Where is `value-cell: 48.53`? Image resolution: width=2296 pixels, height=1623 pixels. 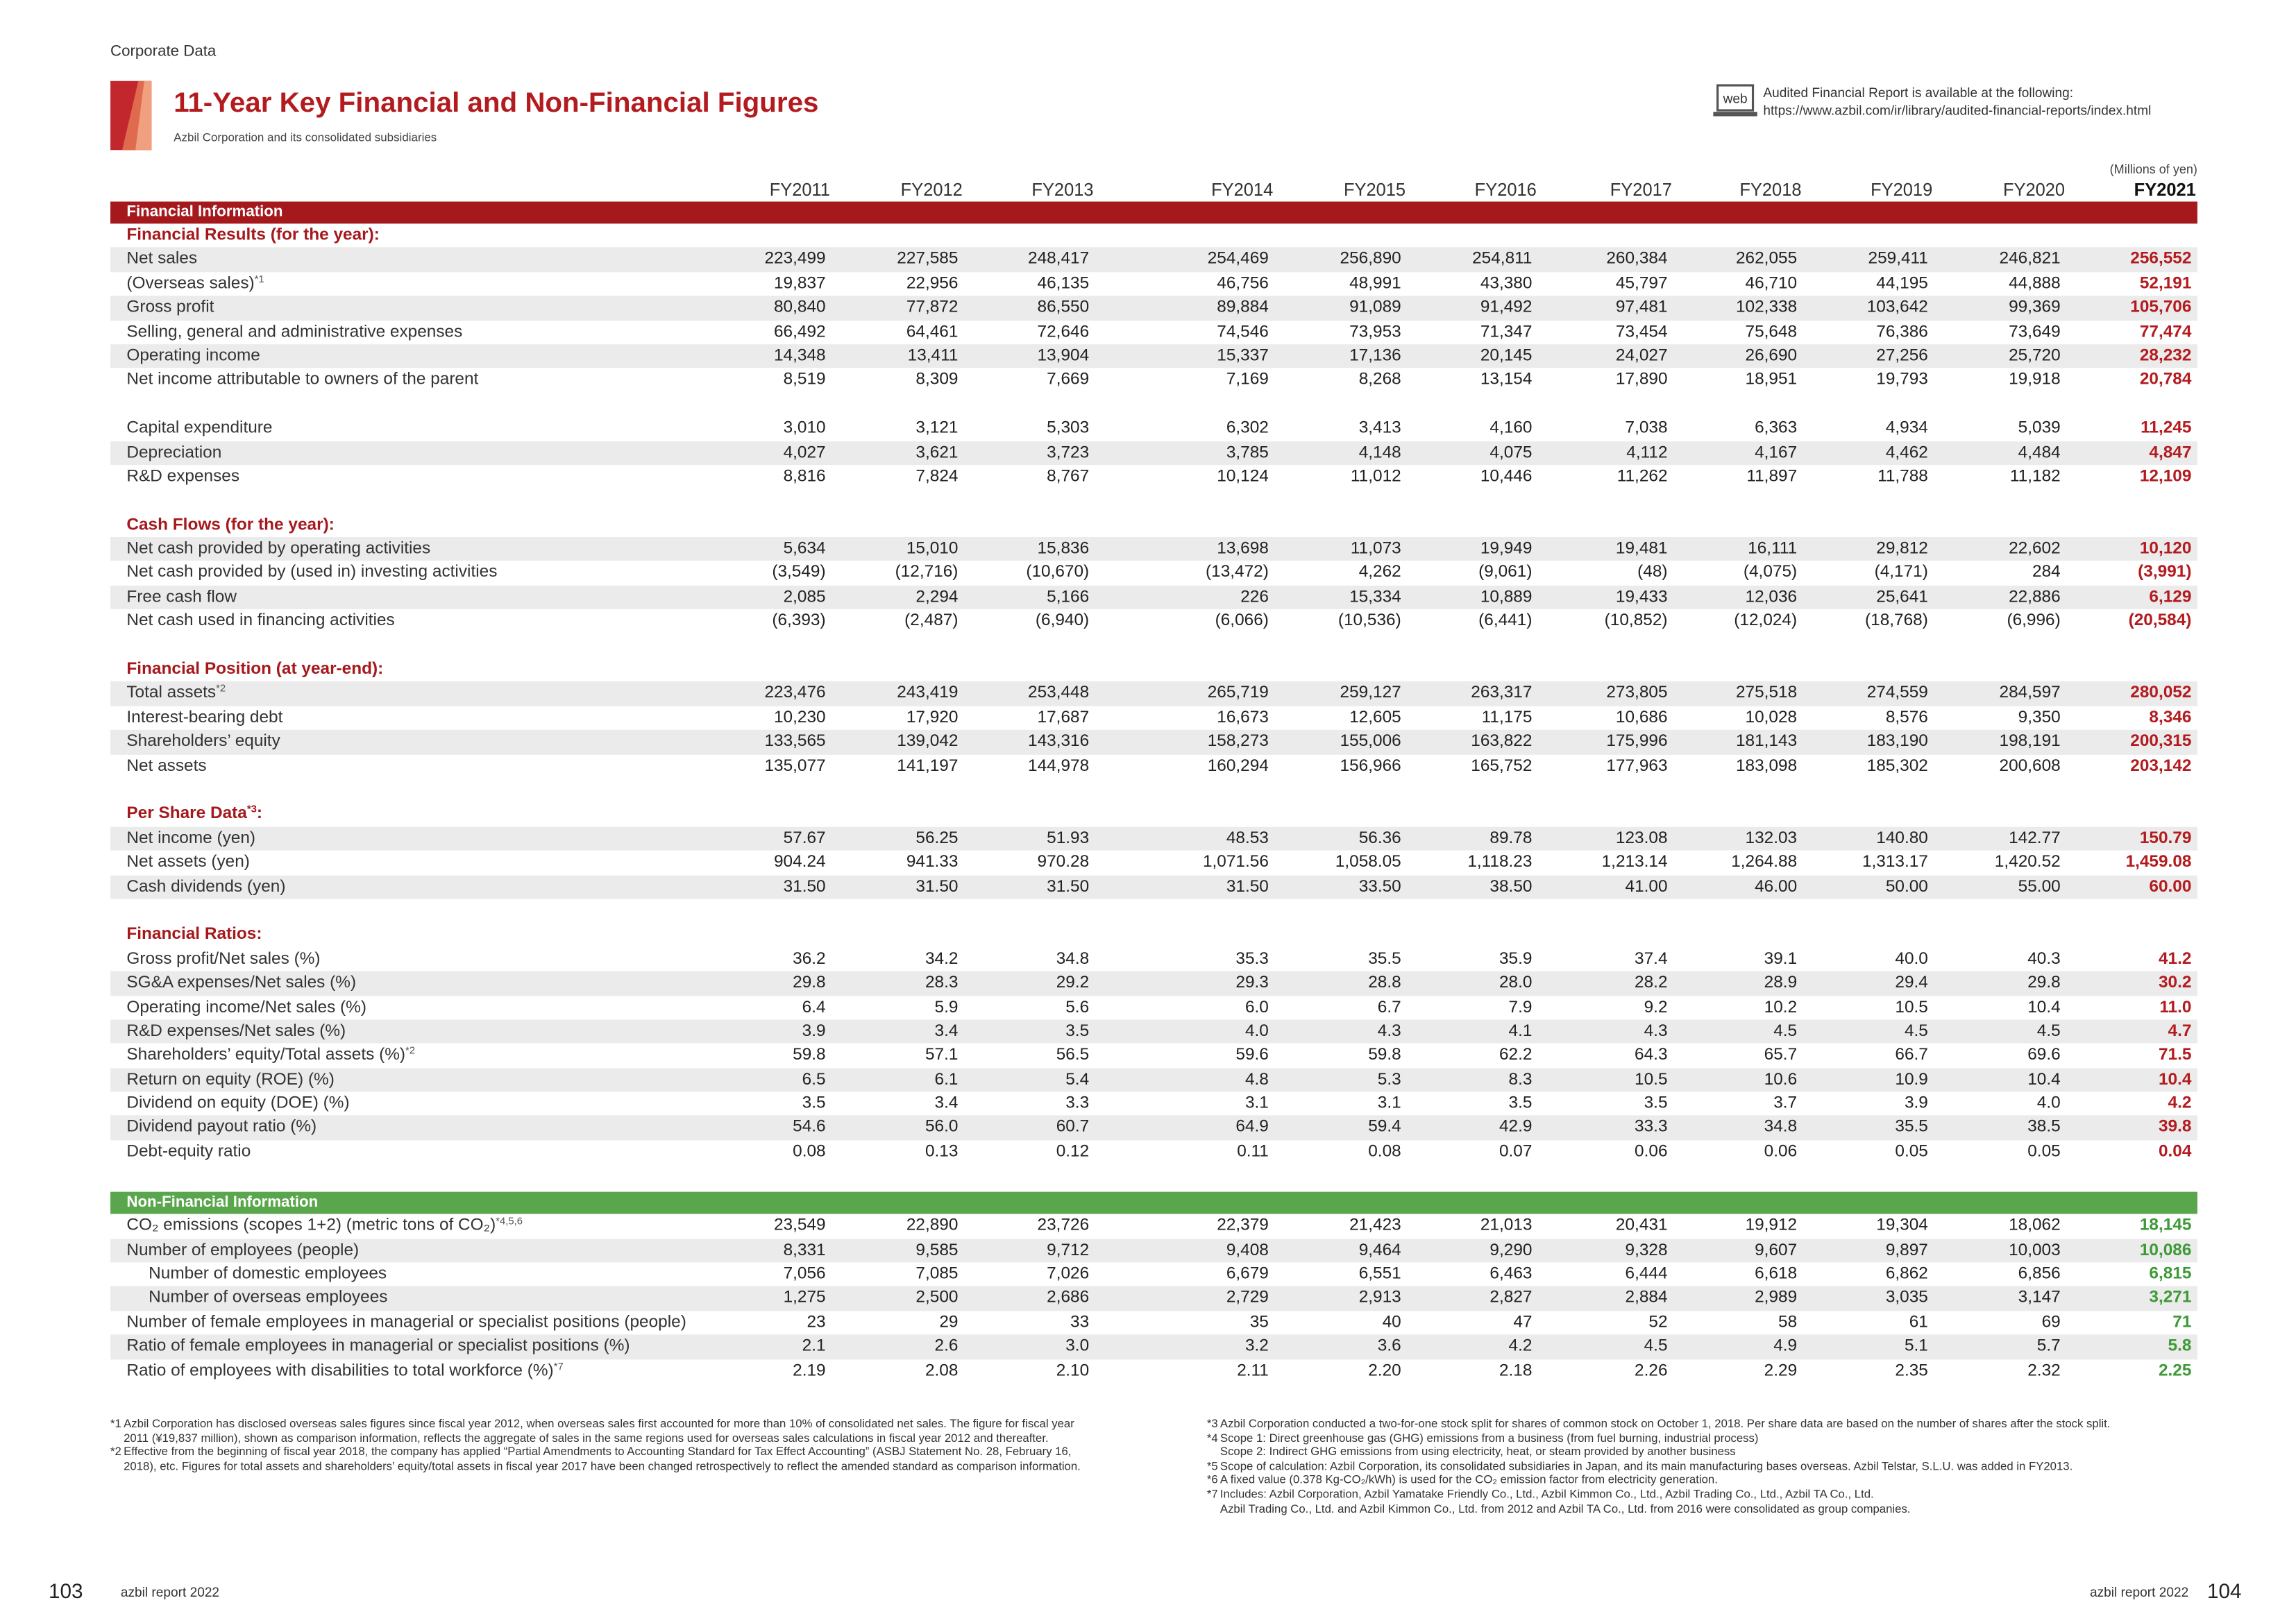 value-cell: 48.53 is located at coordinates (1247, 838).